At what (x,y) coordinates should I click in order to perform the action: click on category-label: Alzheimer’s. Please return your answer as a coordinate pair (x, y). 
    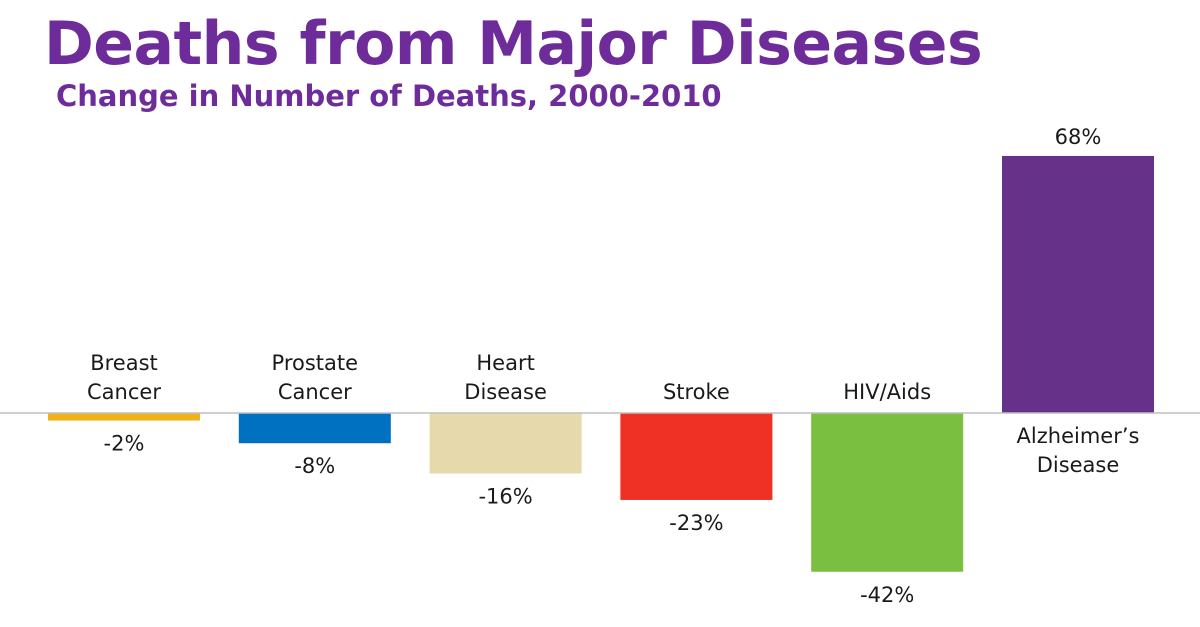
    Looking at the image, I should click on (1078, 436).